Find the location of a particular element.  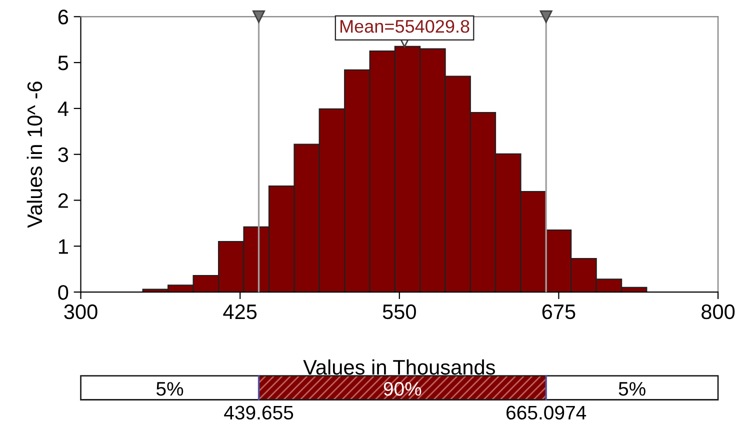

y-tick-label: 3 is located at coordinates (63, 154).